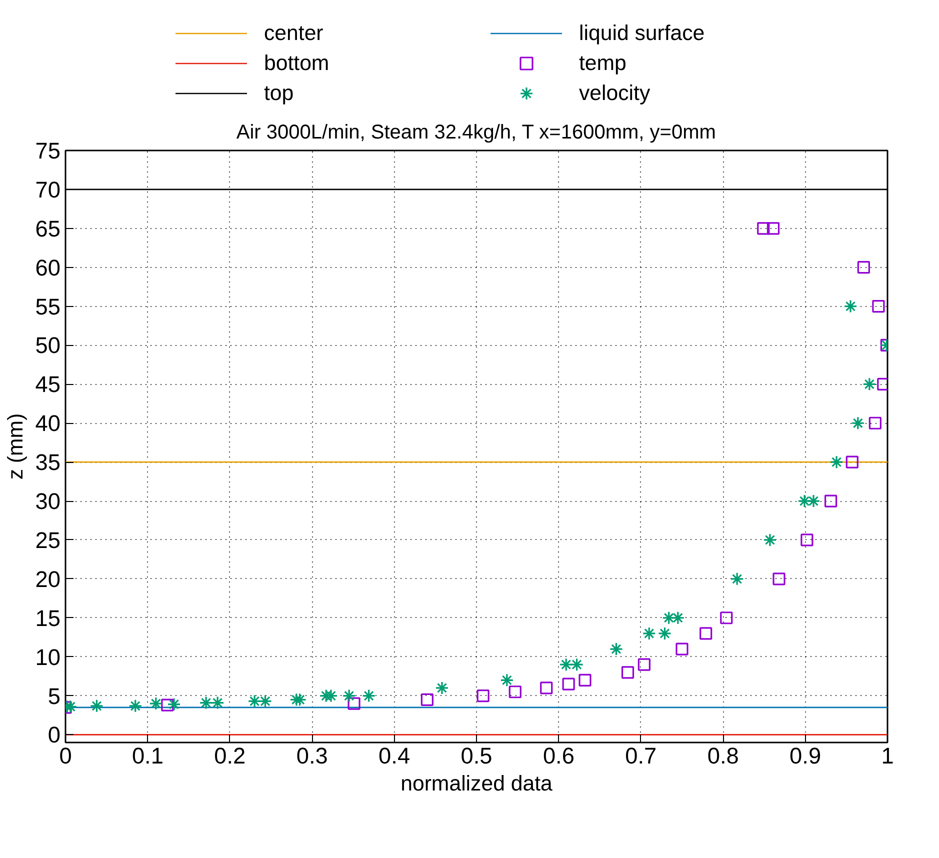  Describe the element at coordinates (723, 755) in the screenshot. I see `x-tick-label: 0.8` at that location.